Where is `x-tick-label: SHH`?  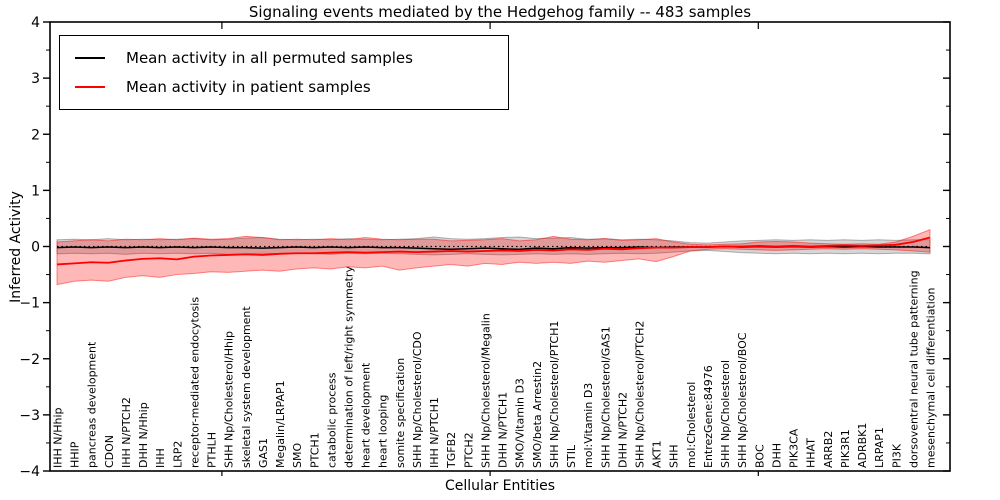
x-tick-label: SHH is located at coordinates (674, 456).